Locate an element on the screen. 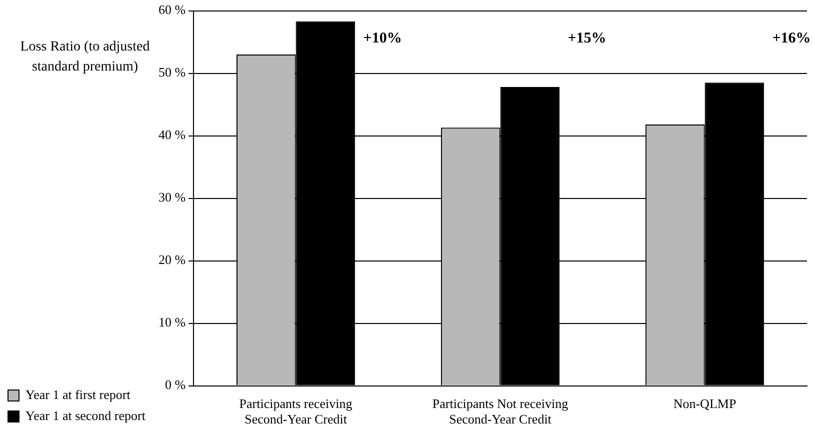 The width and height of the screenshot is (815, 431). y-tick-label: 0 % is located at coordinates (175, 384).